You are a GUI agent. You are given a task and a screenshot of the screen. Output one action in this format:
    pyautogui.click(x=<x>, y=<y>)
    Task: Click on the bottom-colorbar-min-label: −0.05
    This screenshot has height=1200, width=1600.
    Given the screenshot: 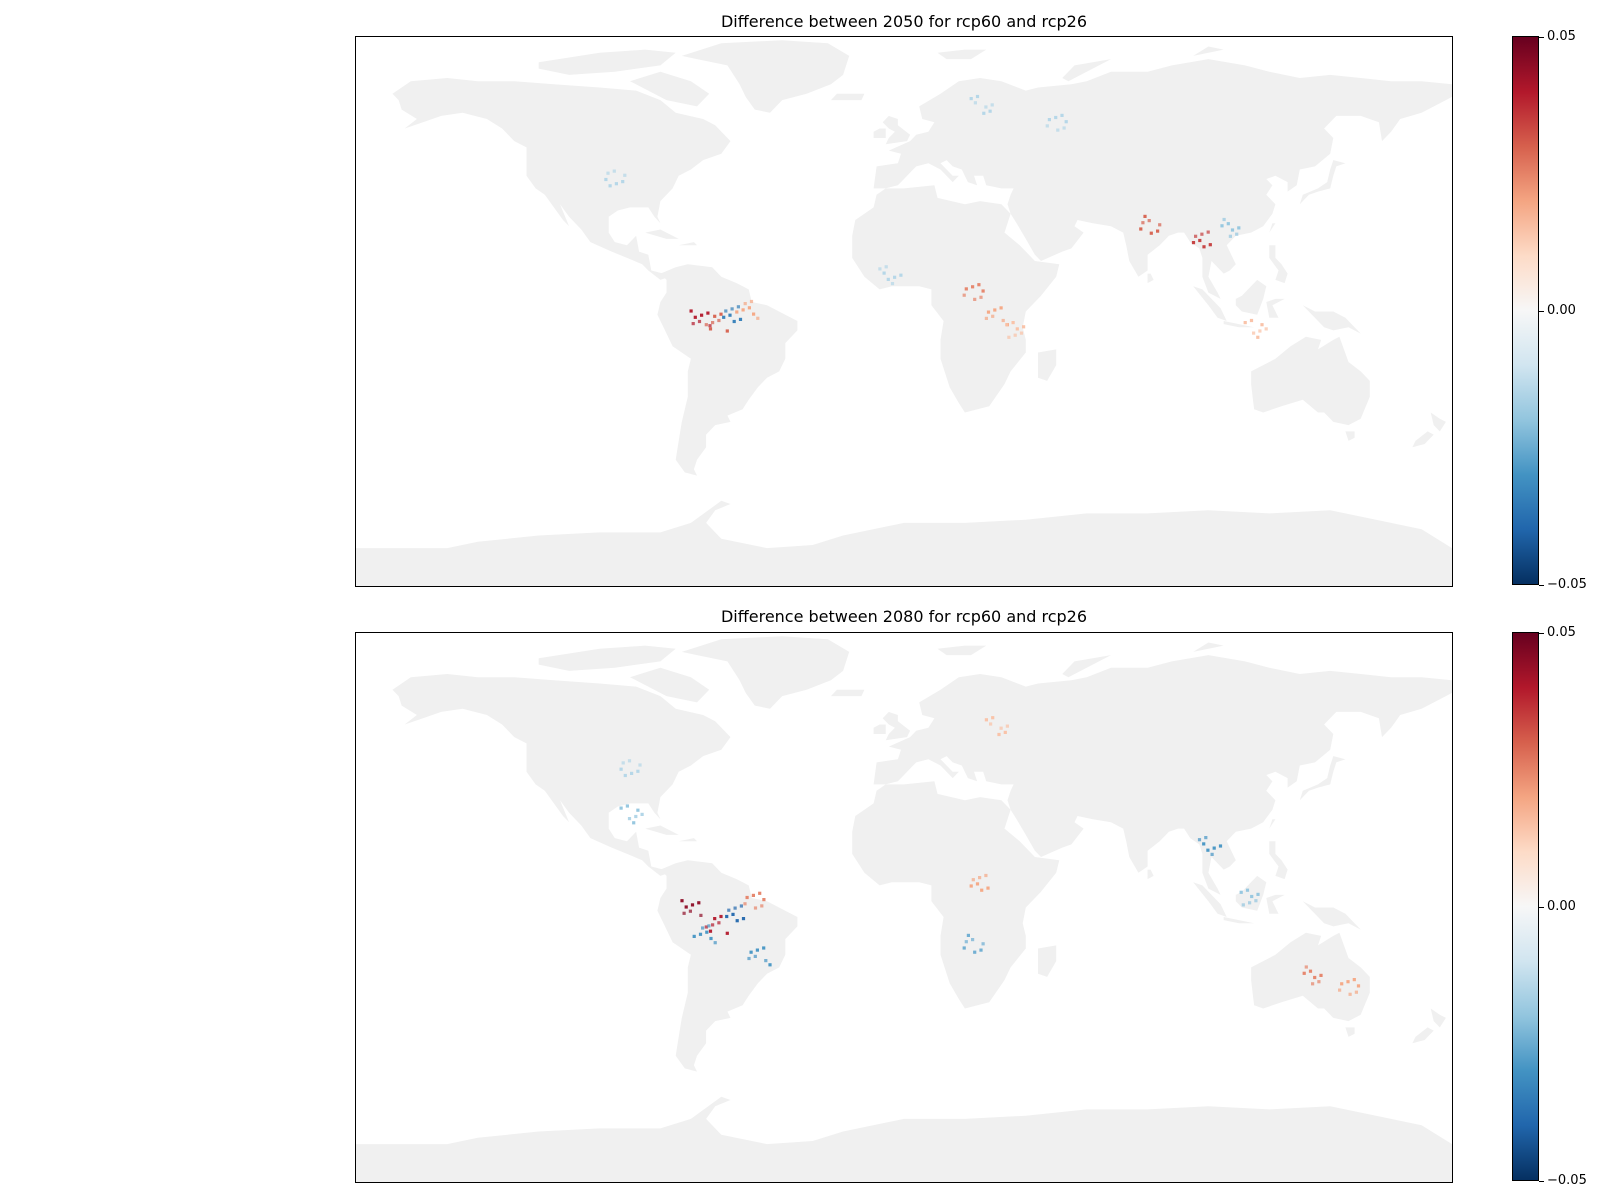 What is the action you would take?
    pyautogui.click(x=1567, y=1180)
    